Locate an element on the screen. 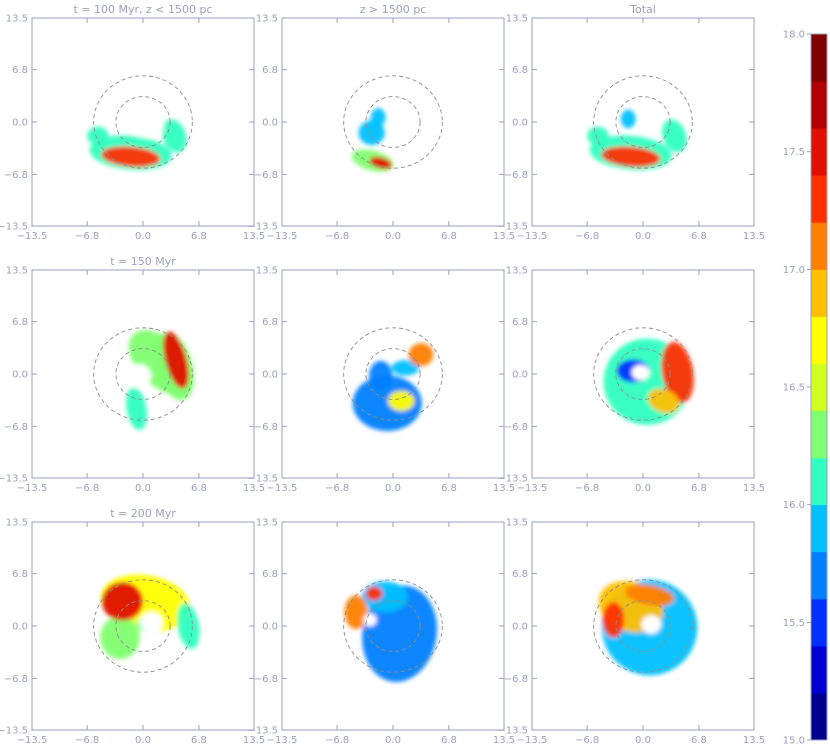 Image resolution: width=830 pixels, height=753 pixels. plot-frame is located at coordinates (393, 374).